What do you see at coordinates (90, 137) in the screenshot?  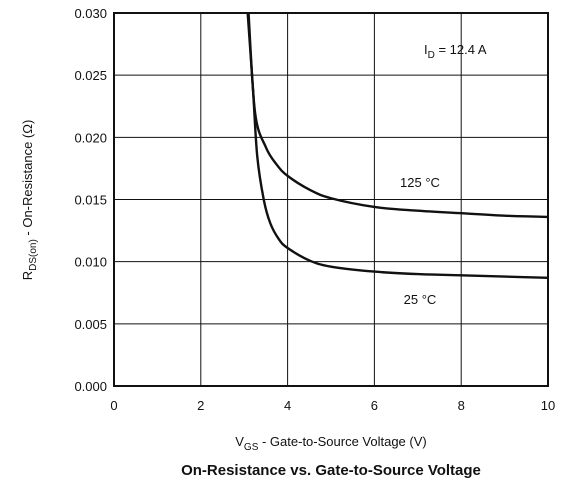 I see `y-tick-label: 0.020` at bounding box center [90, 137].